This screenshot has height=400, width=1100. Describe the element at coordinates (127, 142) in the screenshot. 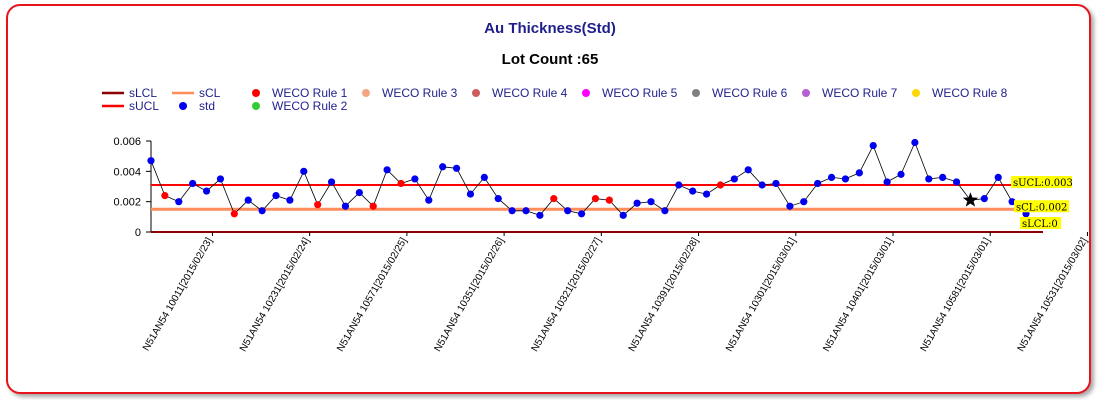

I see `y-tick-label: 0.006` at that location.